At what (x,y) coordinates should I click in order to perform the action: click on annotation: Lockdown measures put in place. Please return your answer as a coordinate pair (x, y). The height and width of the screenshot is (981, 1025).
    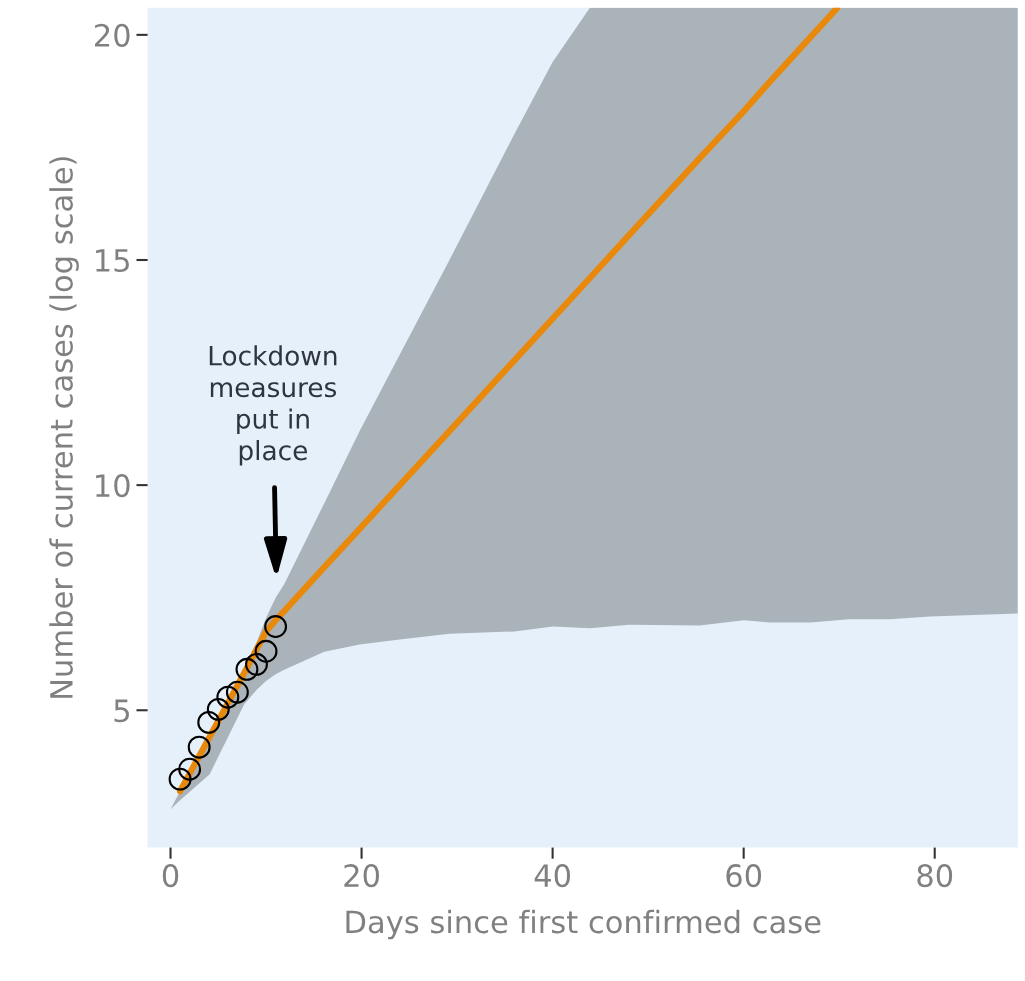
    Looking at the image, I should click on (273, 405).